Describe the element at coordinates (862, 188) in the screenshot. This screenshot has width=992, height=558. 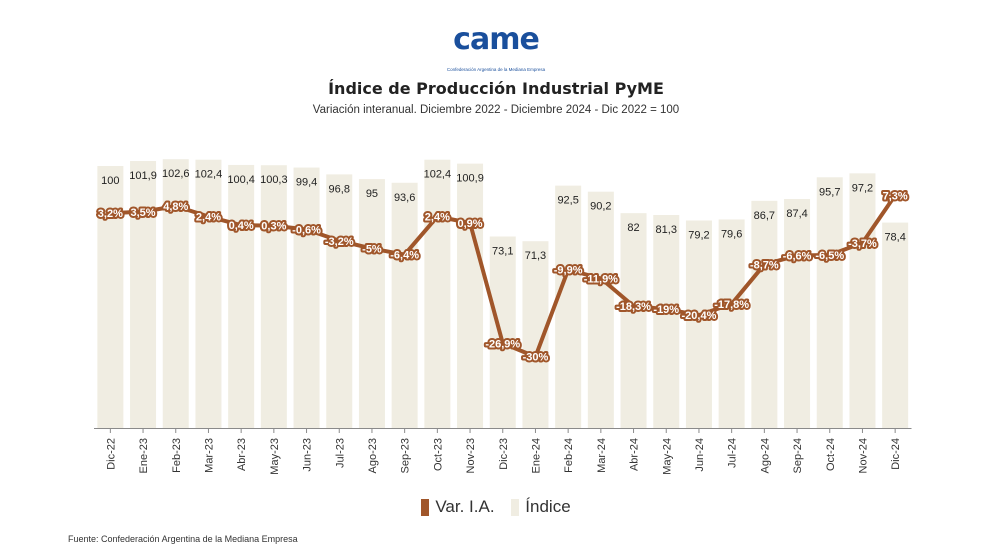
I see `bar-value-label-nov-24: 97,2` at that location.